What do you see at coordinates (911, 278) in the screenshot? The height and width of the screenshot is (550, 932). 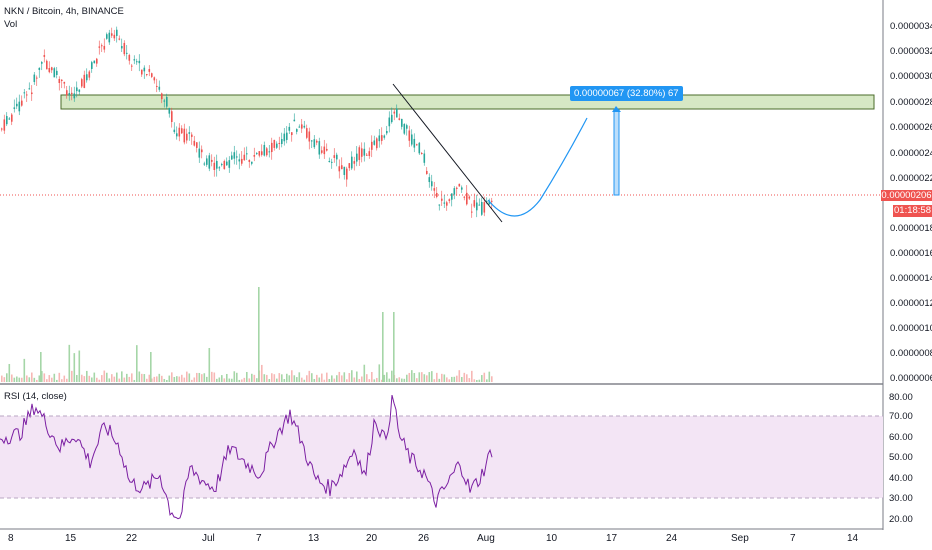 I see `price-tick: 0.00000140` at bounding box center [911, 278].